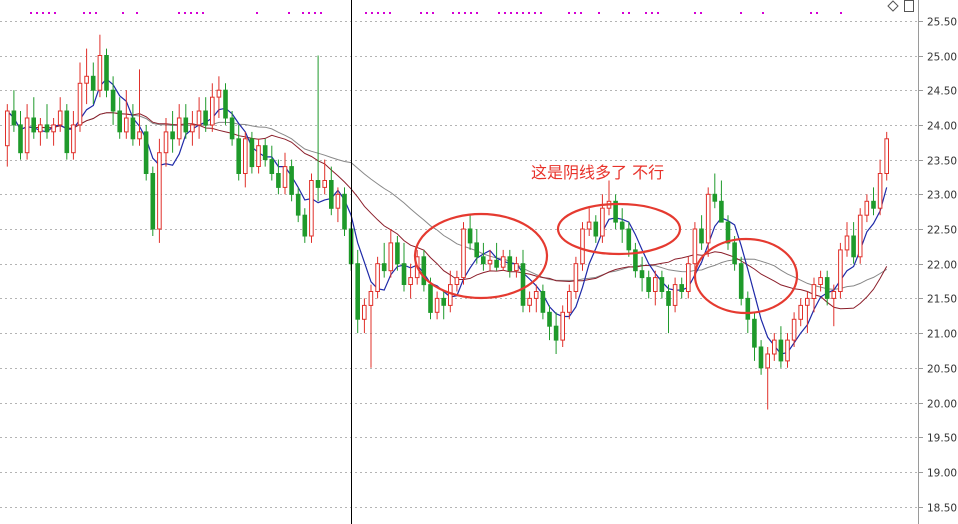 Image resolution: width=958 pixels, height=524 pixels. Describe the element at coordinates (942, 23) in the screenshot. I see `price-tick-label: 25.50` at that location.